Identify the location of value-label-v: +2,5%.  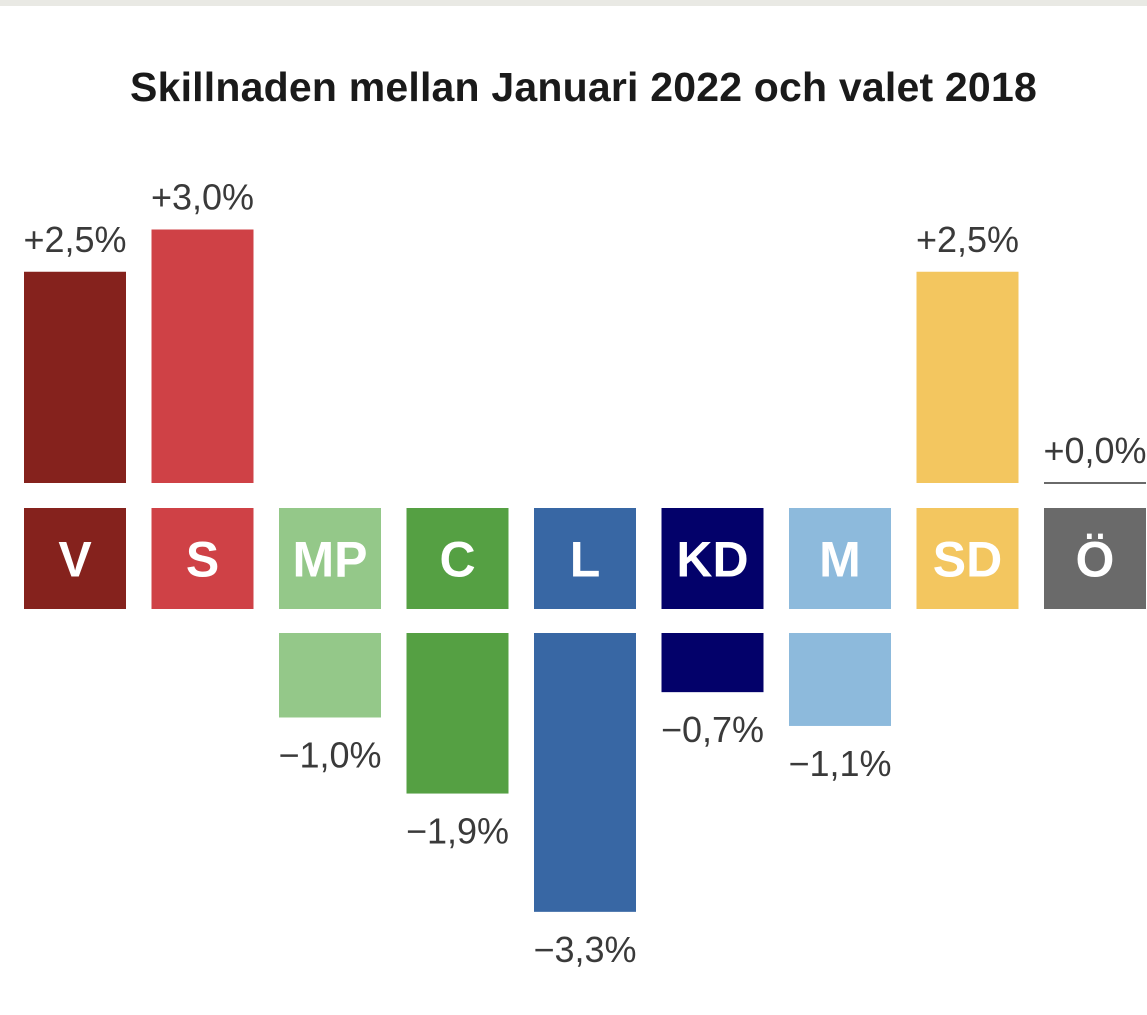
(74, 239).